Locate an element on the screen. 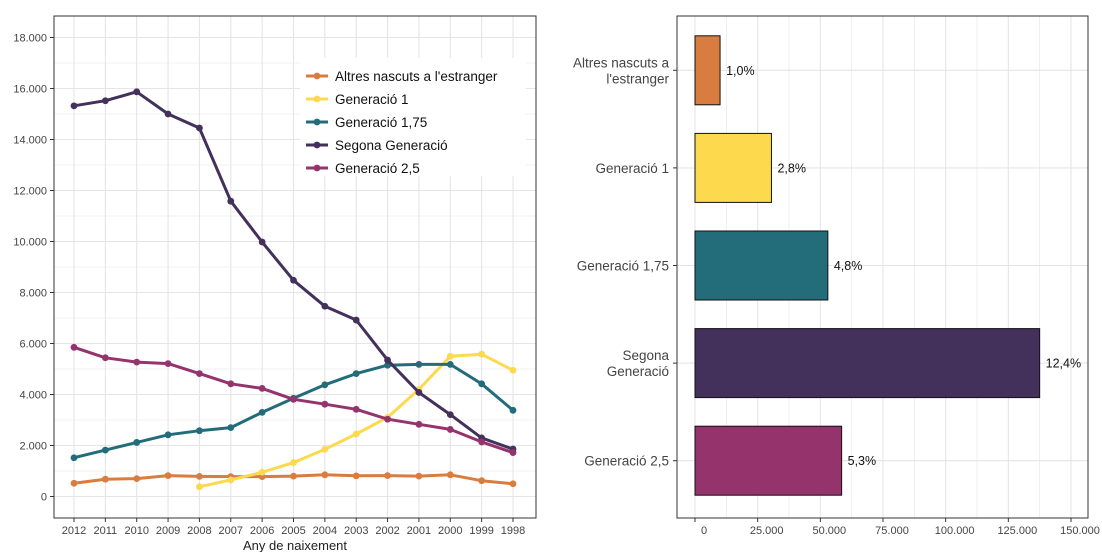 The width and height of the screenshot is (1102, 557). legend-label: Generació 2,5 is located at coordinates (377, 168).